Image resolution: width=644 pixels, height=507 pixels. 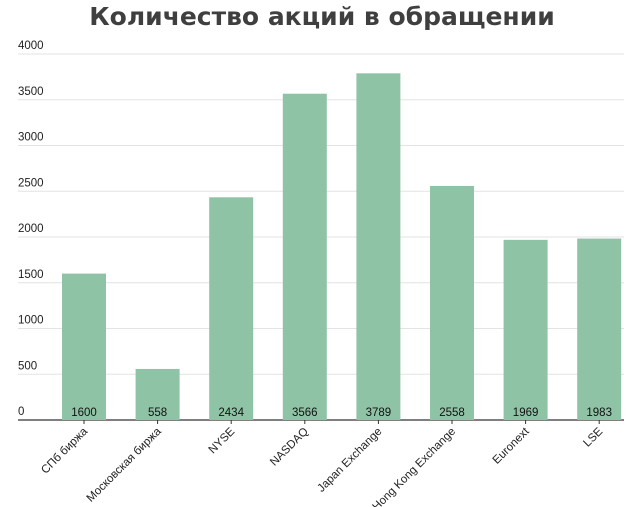 What do you see at coordinates (84, 413) in the screenshot?
I see `bar-value-label: 1600` at bounding box center [84, 413].